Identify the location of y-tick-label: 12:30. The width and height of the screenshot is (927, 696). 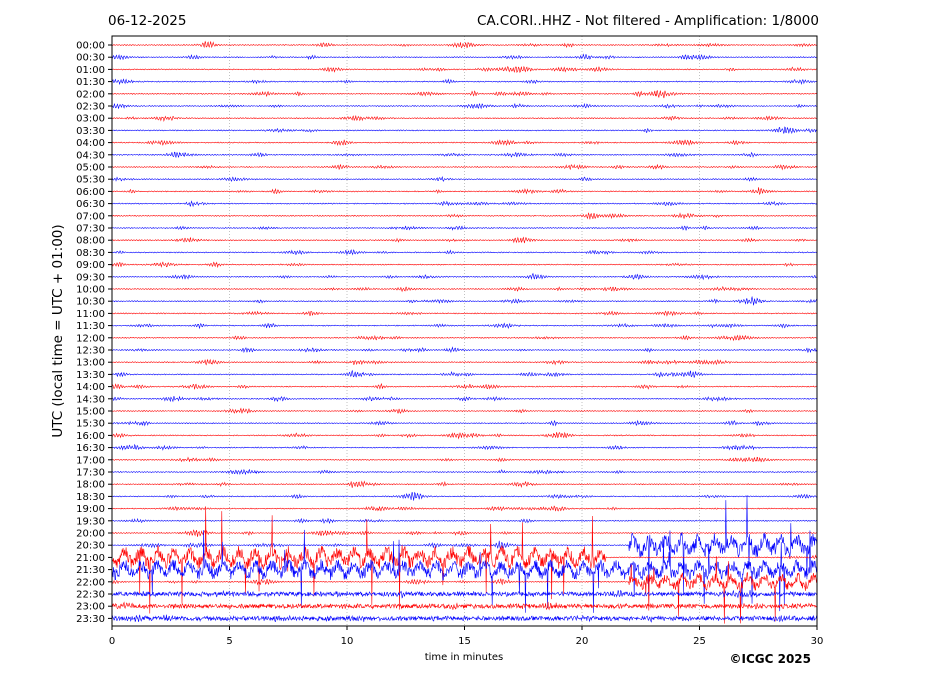
(90, 351).